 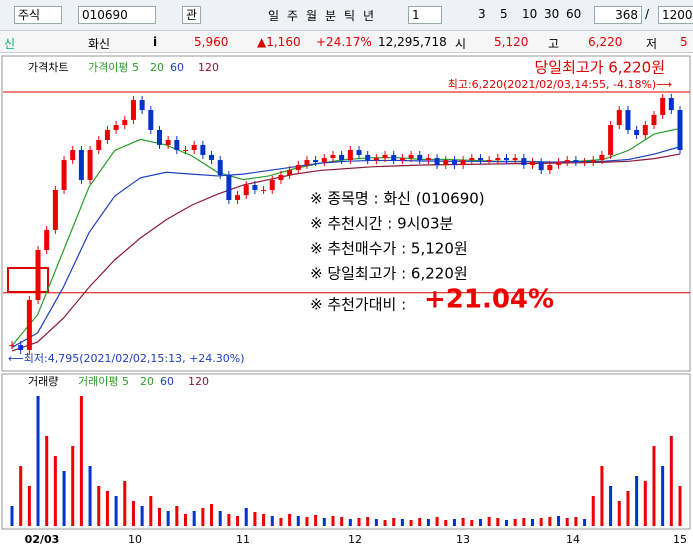 I want to click on period-button: 월, so click(x=312, y=16).